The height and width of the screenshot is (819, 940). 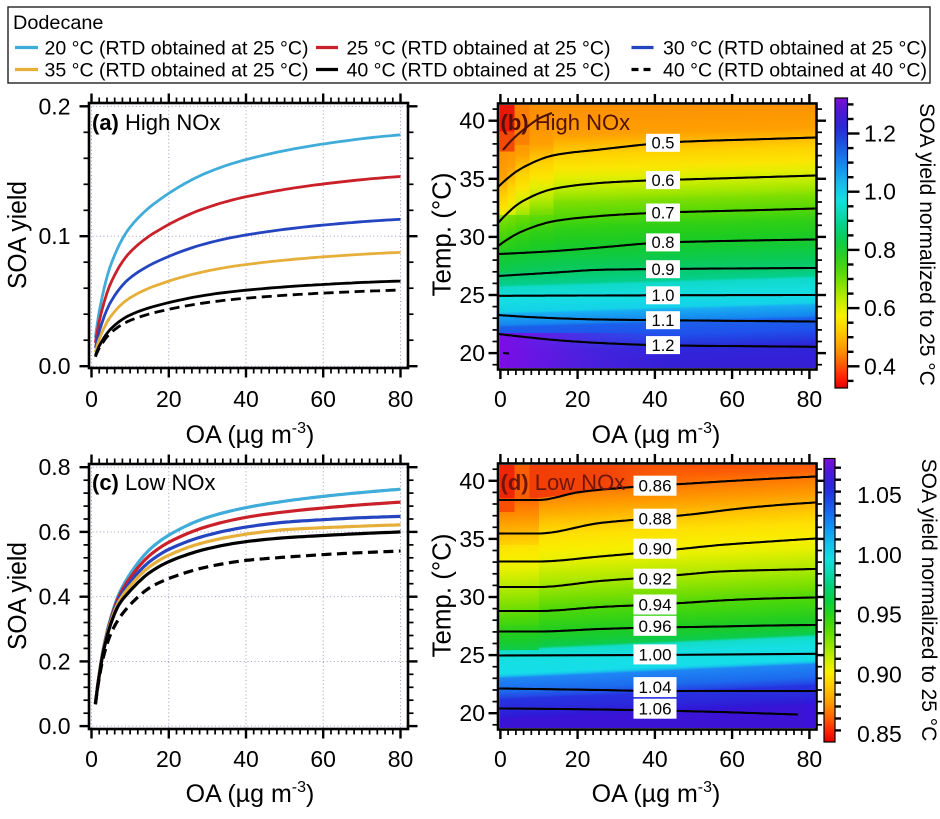 I want to click on svg-text: 1.1, so click(x=663, y=321).